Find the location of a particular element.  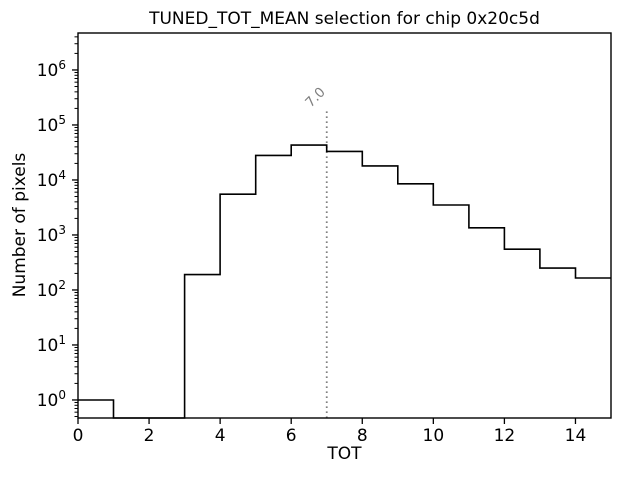

x-tick-label: 12 is located at coordinates (505, 436).